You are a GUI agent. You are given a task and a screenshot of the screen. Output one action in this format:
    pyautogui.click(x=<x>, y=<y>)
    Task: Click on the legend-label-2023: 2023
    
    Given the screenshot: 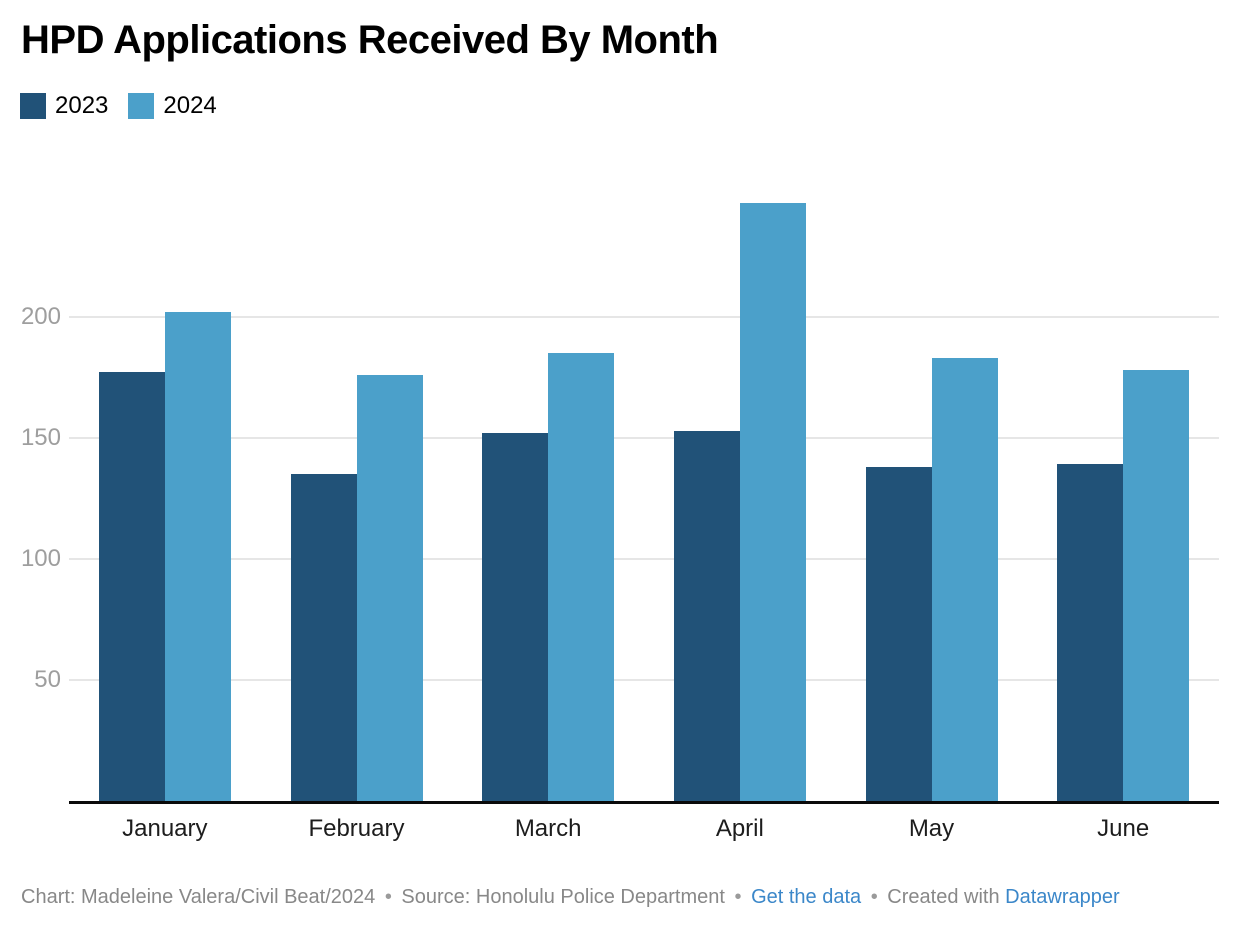 What is the action you would take?
    pyautogui.click(x=82, y=105)
    